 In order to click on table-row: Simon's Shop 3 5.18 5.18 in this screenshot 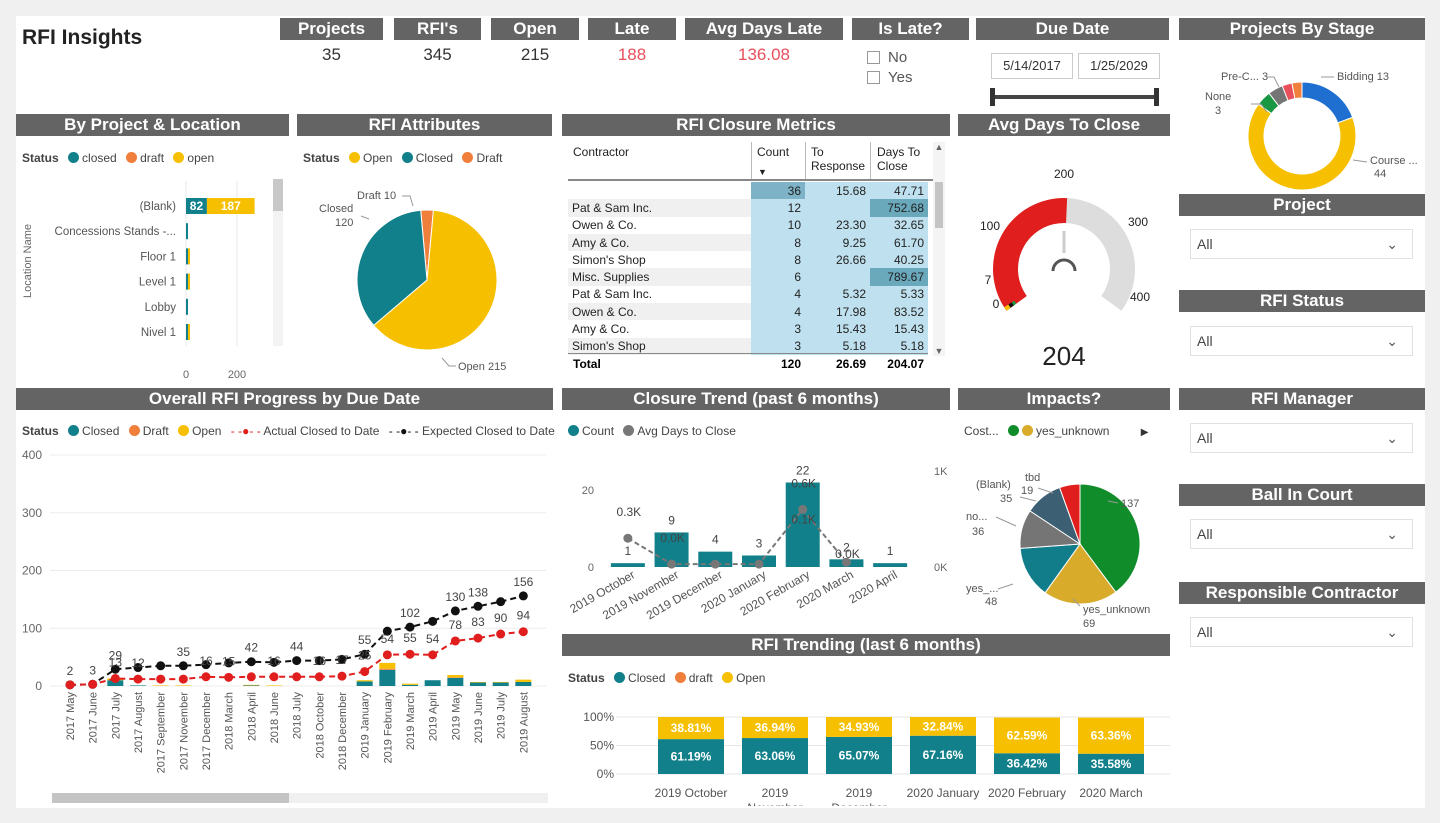, I will do `click(748, 346)`.